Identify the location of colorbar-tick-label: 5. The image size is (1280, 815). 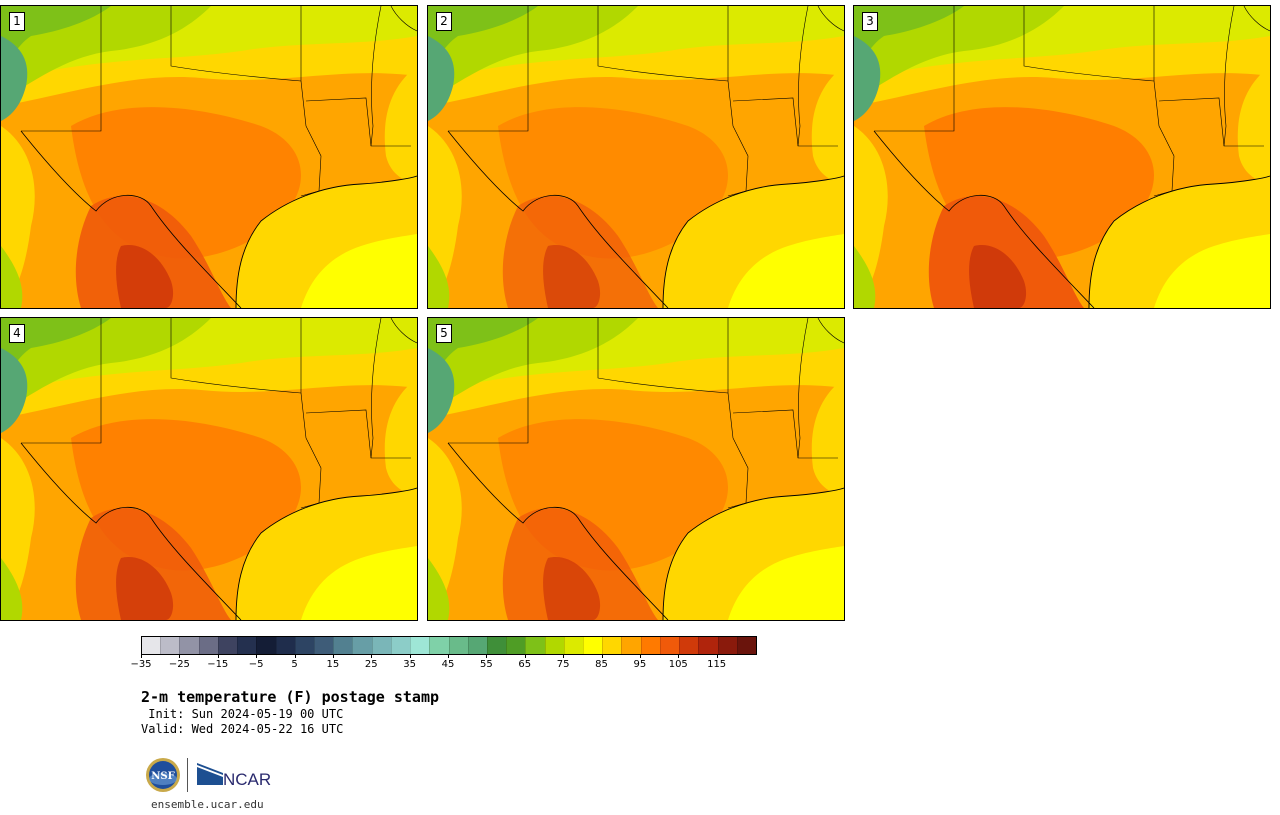
(294, 664).